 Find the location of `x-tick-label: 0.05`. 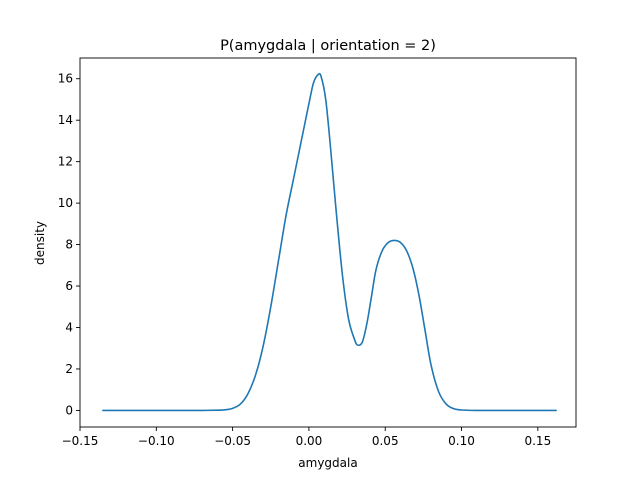

x-tick-label: 0.05 is located at coordinates (385, 441).